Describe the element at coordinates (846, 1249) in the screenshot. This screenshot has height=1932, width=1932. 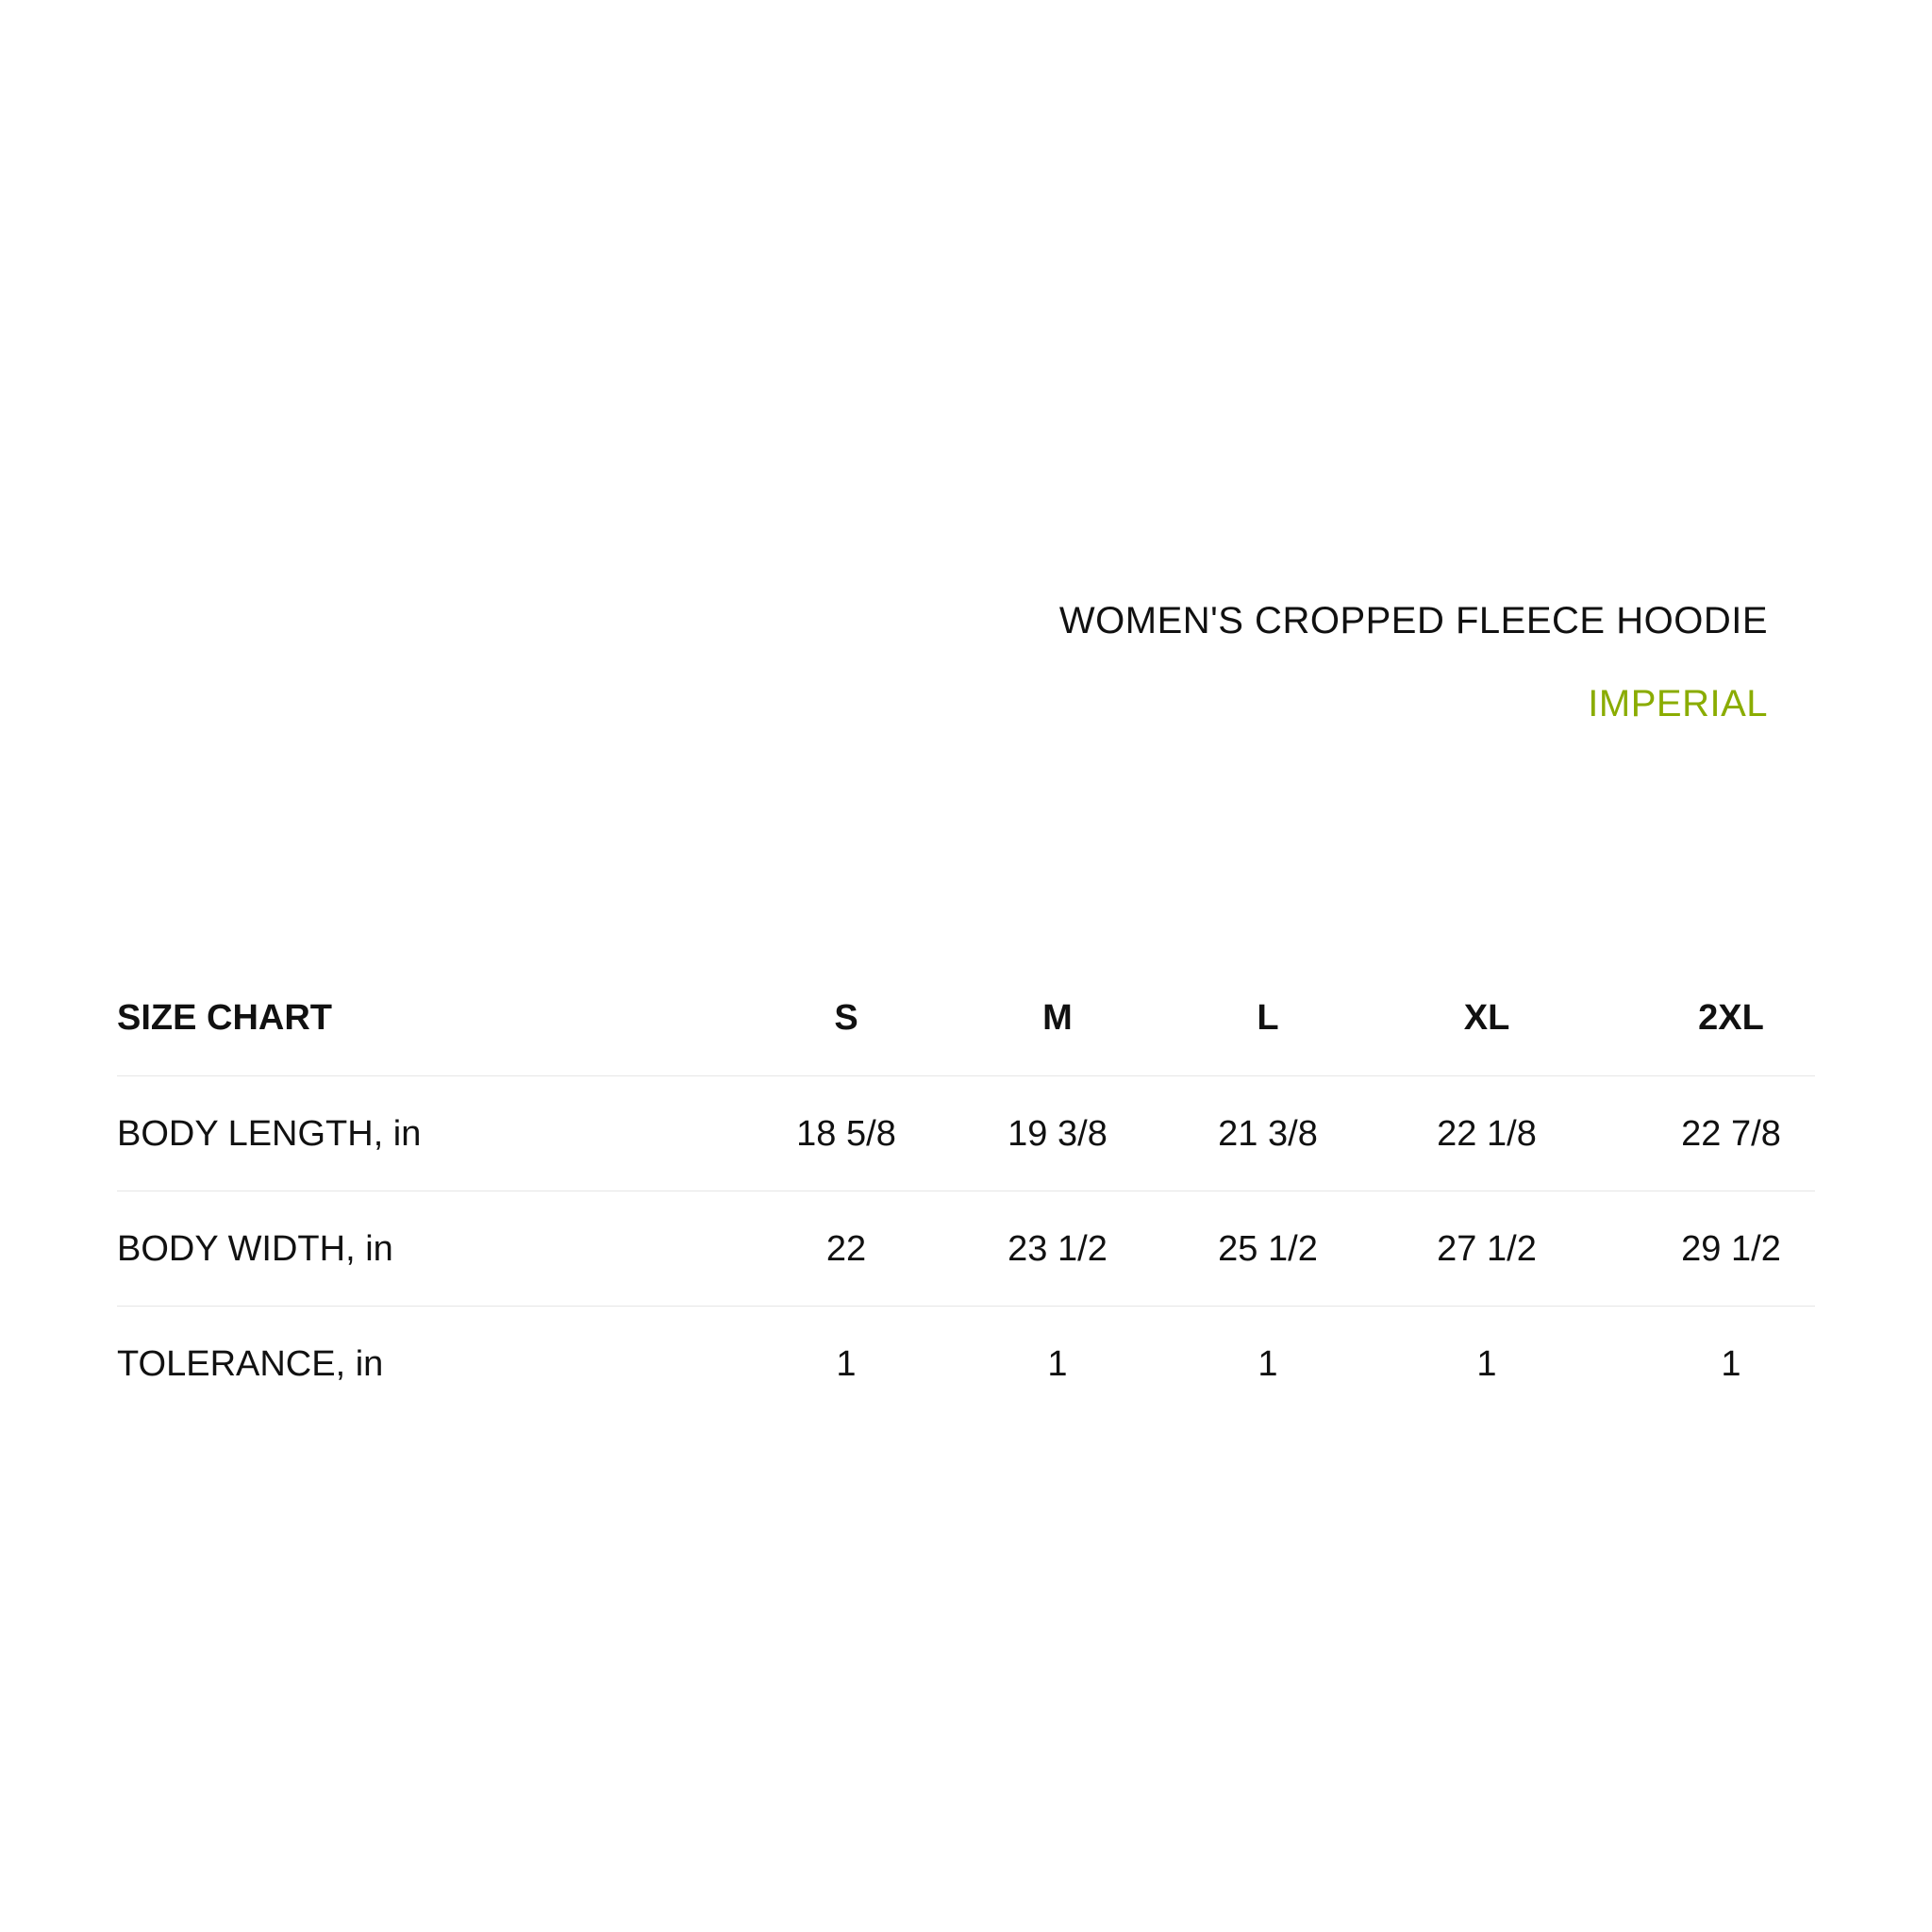
I see `table-cell: 22` at that location.